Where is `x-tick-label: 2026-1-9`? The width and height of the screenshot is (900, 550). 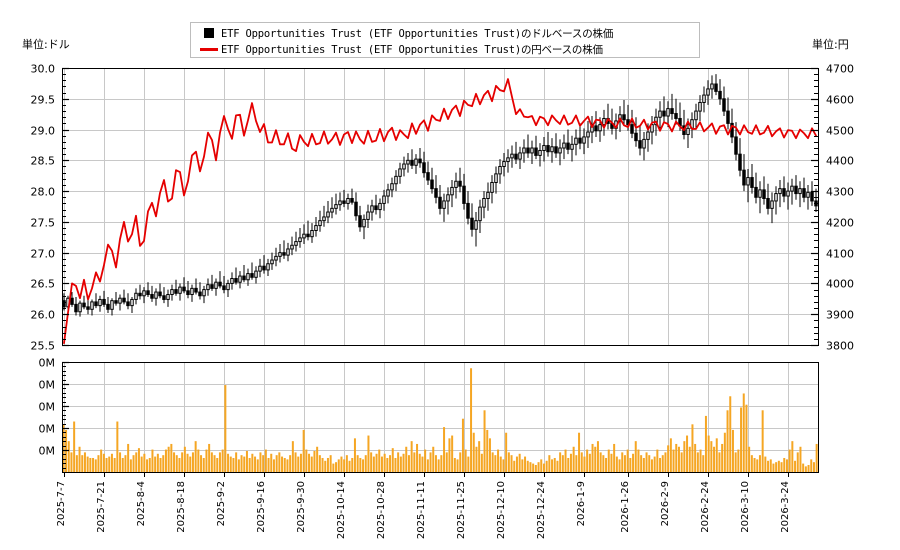 x-tick-label: 2026-1-9 is located at coordinates (581, 503).